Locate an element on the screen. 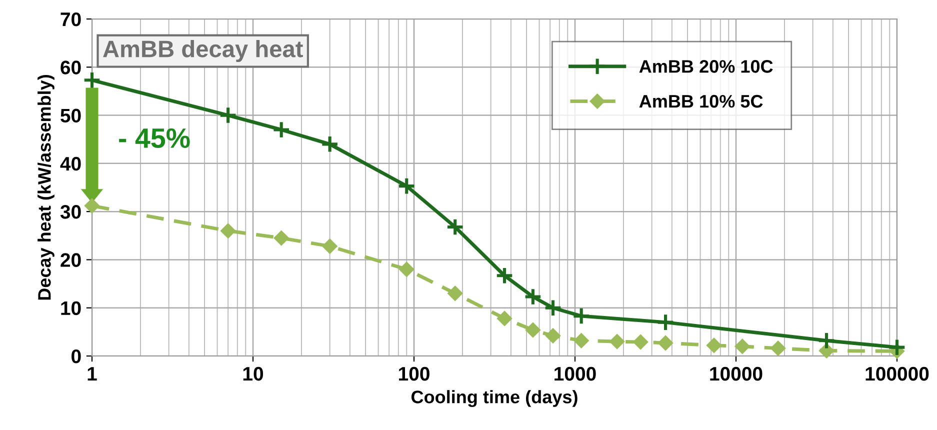 Image resolution: width=937 pixels, height=430 pixels. y-tick-label: 70 is located at coordinates (70, 19).